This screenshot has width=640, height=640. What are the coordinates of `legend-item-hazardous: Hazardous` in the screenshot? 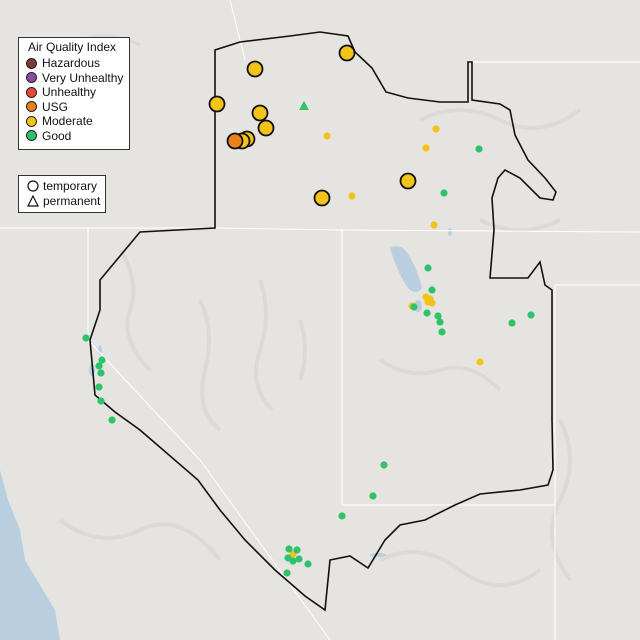 It's located at (74, 63).